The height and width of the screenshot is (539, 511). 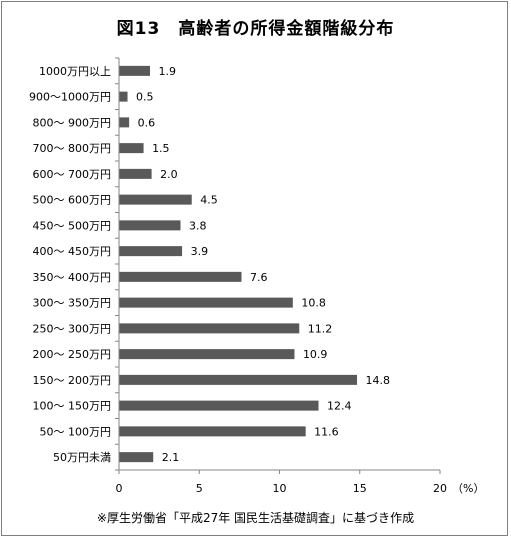 I want to click on category-label: 1000万円以上, so click(x=75, y=71).